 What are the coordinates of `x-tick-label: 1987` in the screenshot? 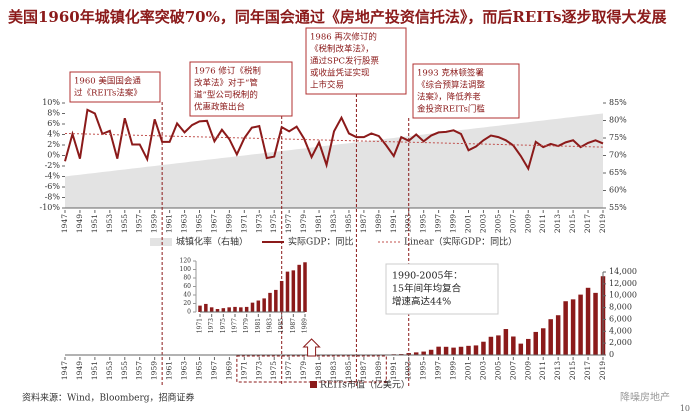 It's located at (293, 325).